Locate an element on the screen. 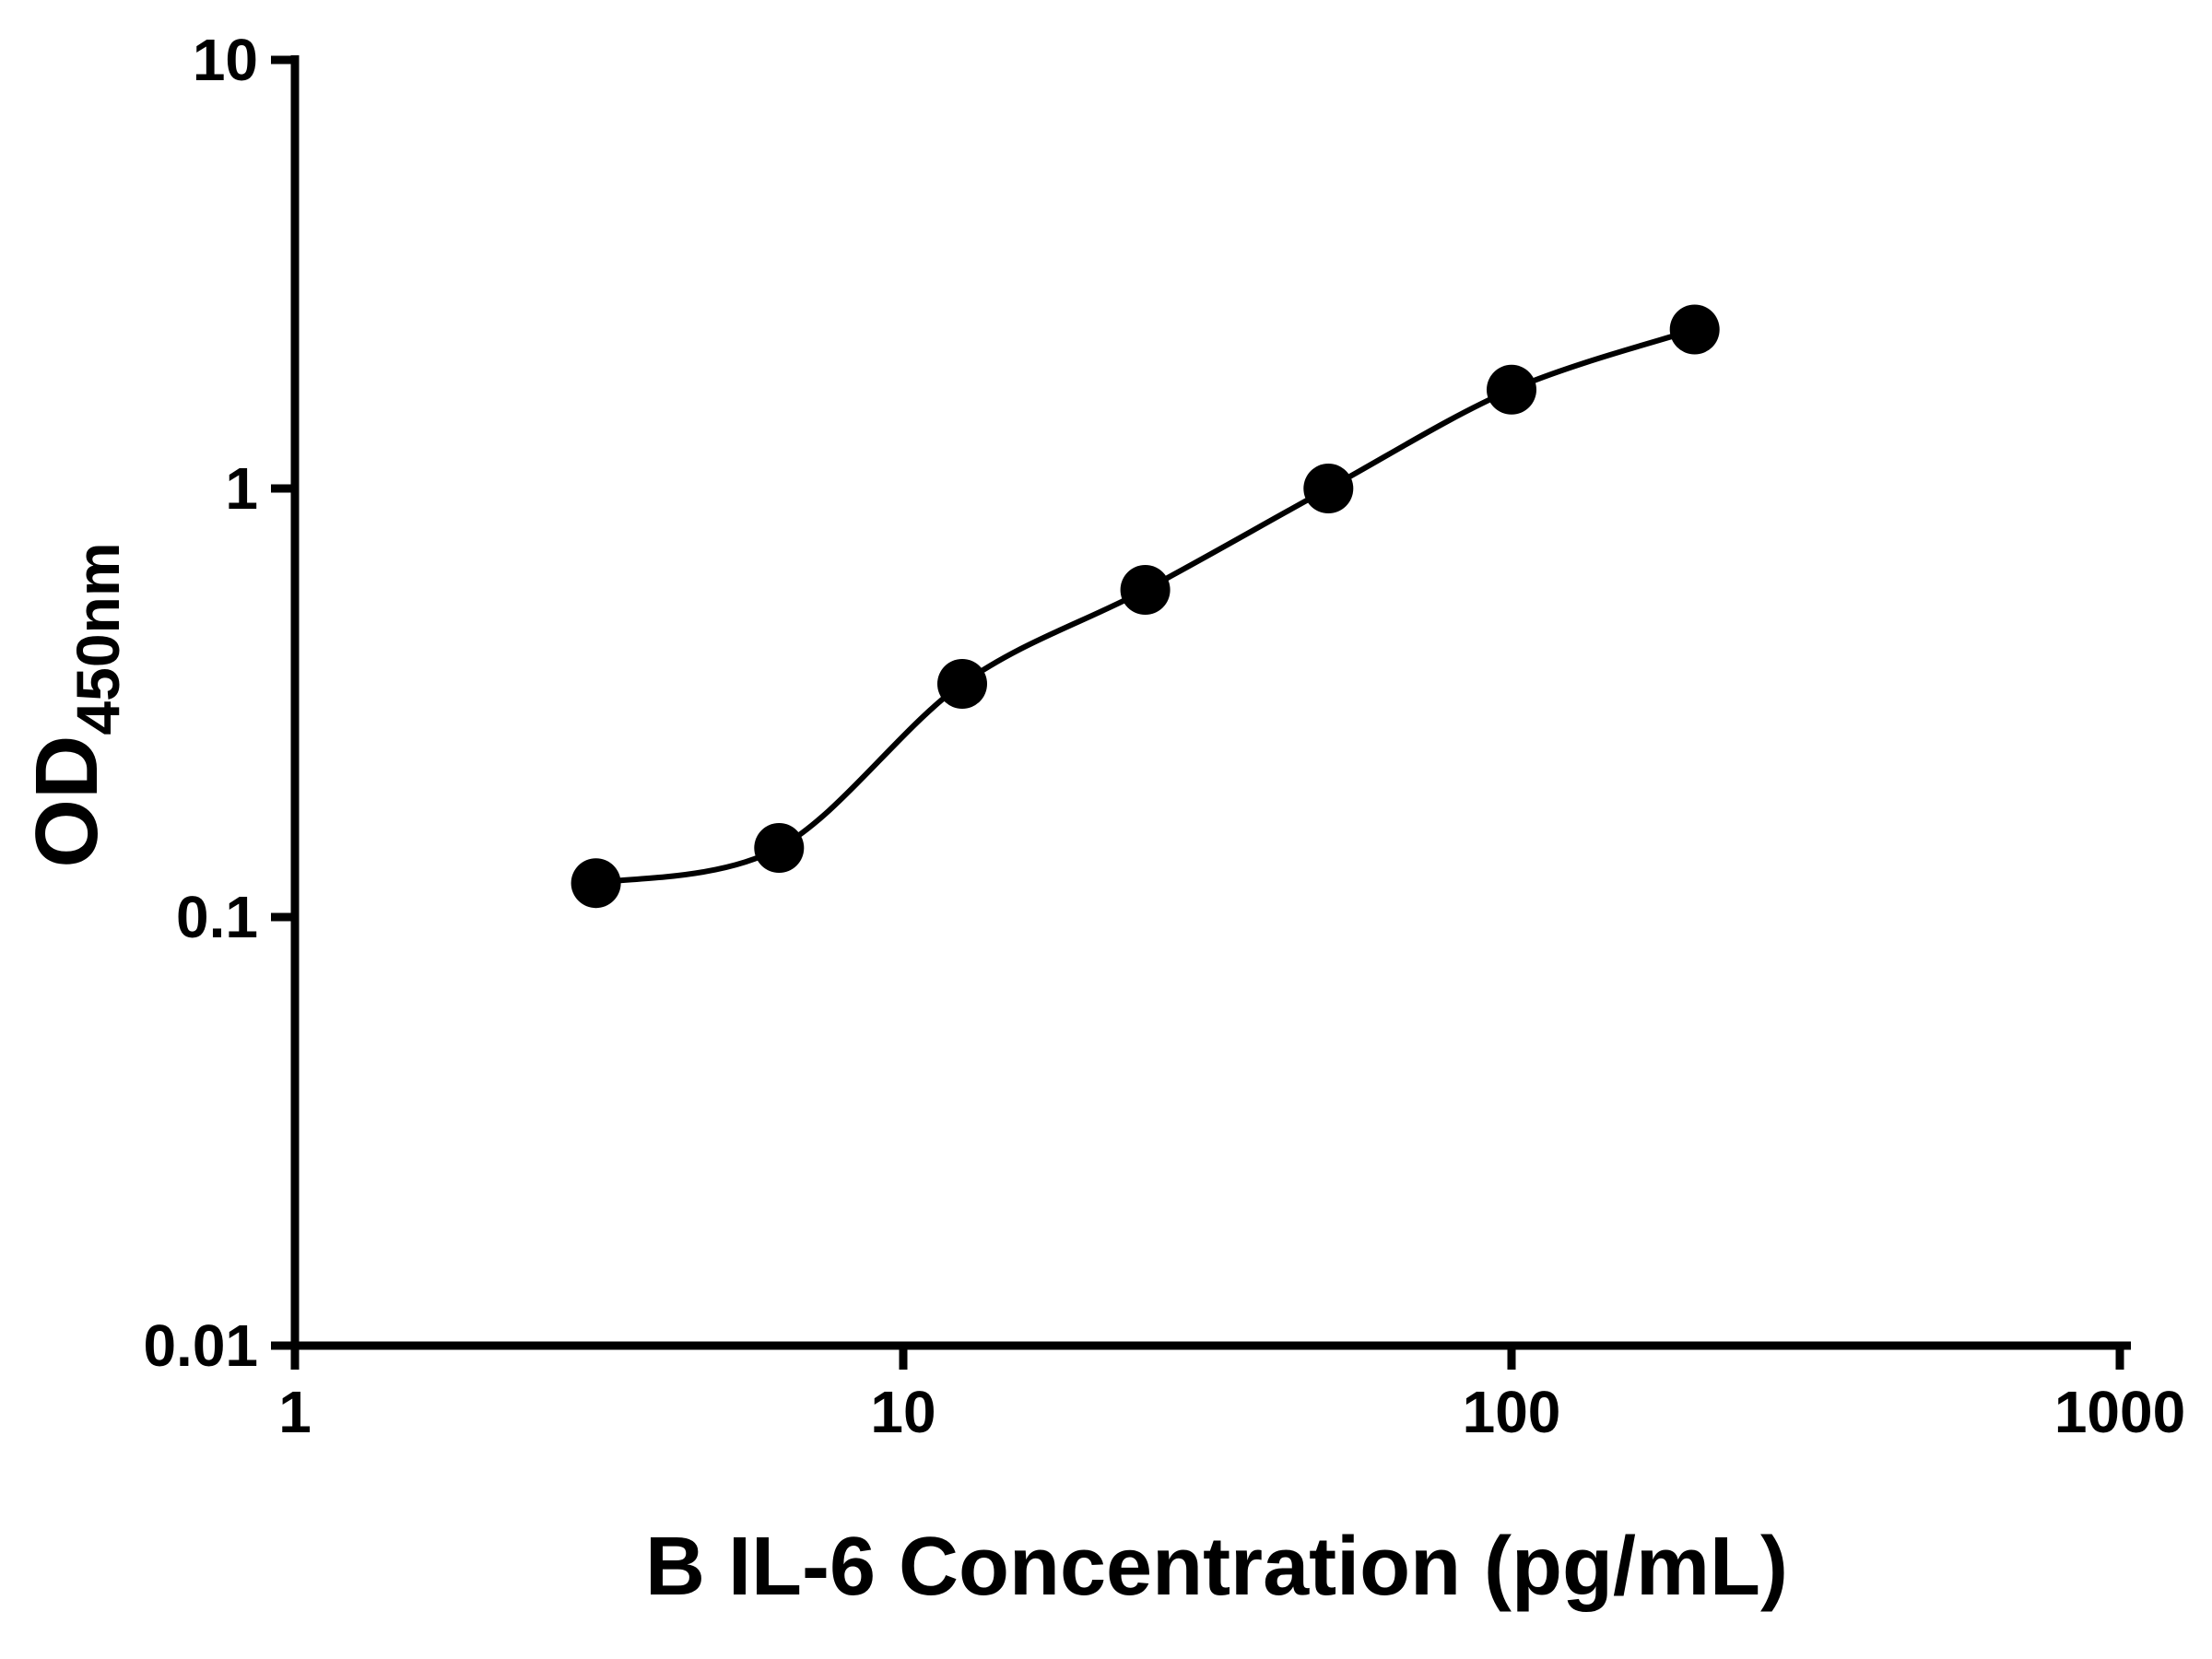 This screenshot has height=1659, width=2212. y-axis-title-main: OD is located at coordinates (67, 801).